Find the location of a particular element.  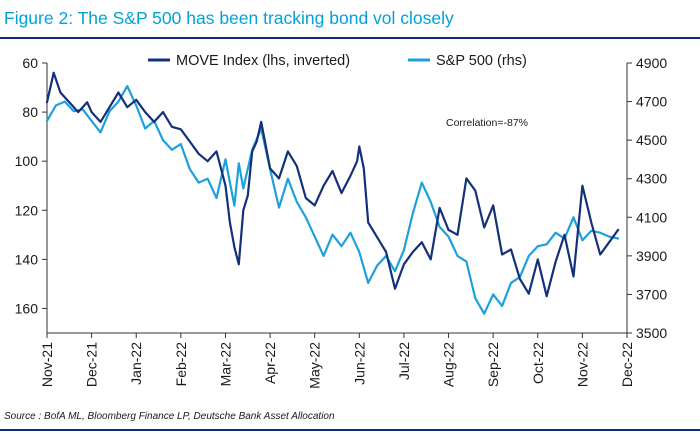

x-tick-label: Nov-22 is located at coordinates (582, 364).